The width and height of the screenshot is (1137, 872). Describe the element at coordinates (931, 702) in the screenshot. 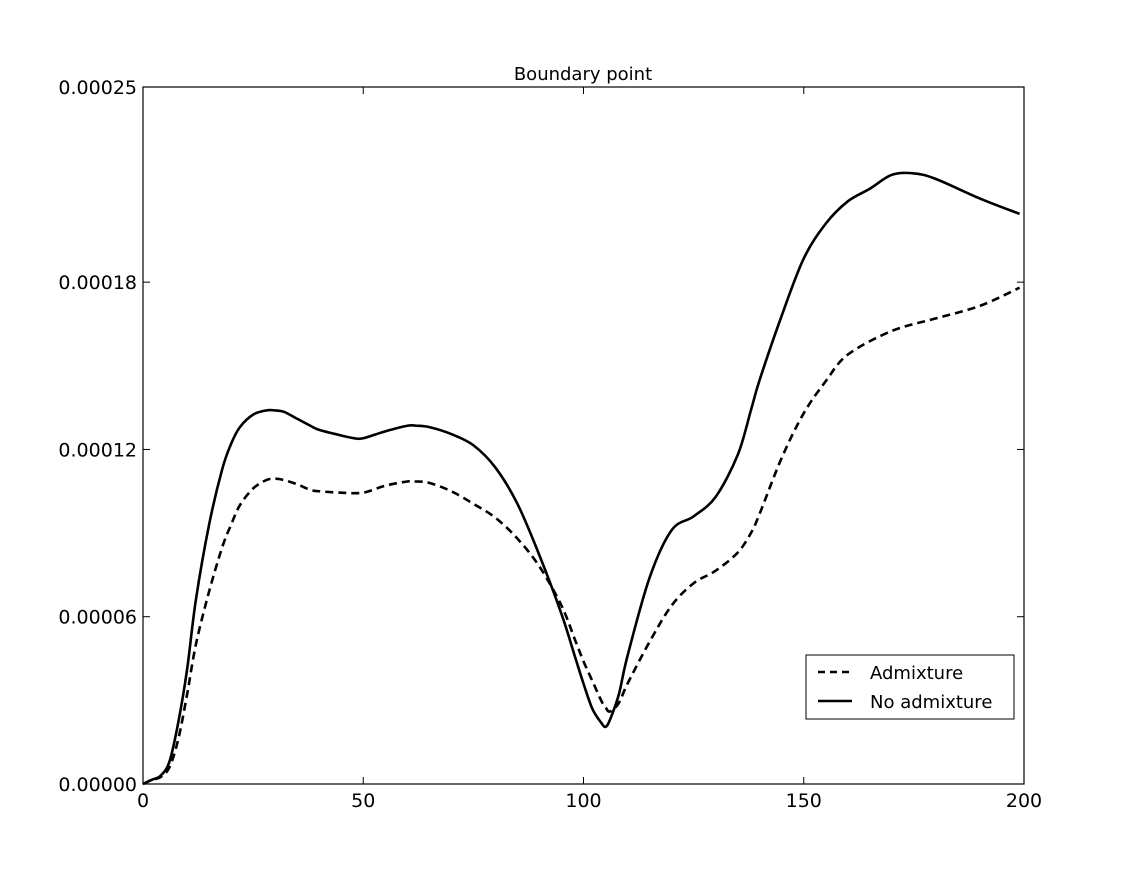

I see `legend-label-no-admixture: No admixture` at that location.